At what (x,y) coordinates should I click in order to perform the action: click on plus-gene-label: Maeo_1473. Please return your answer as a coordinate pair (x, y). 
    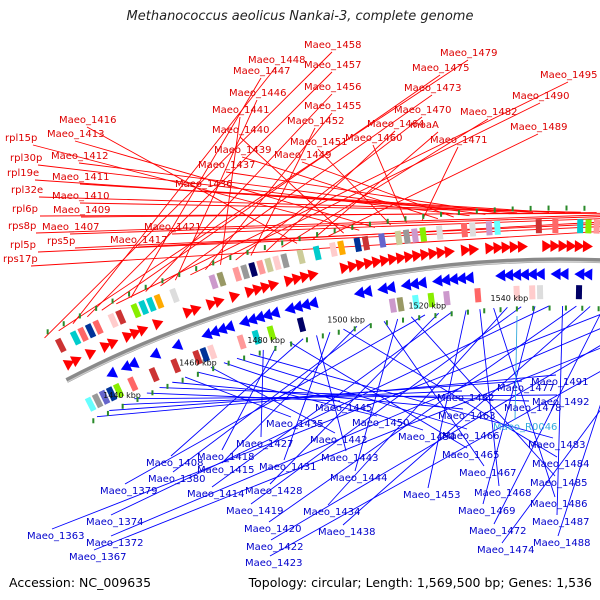
    Looking at the image, I should click on (432, 88).